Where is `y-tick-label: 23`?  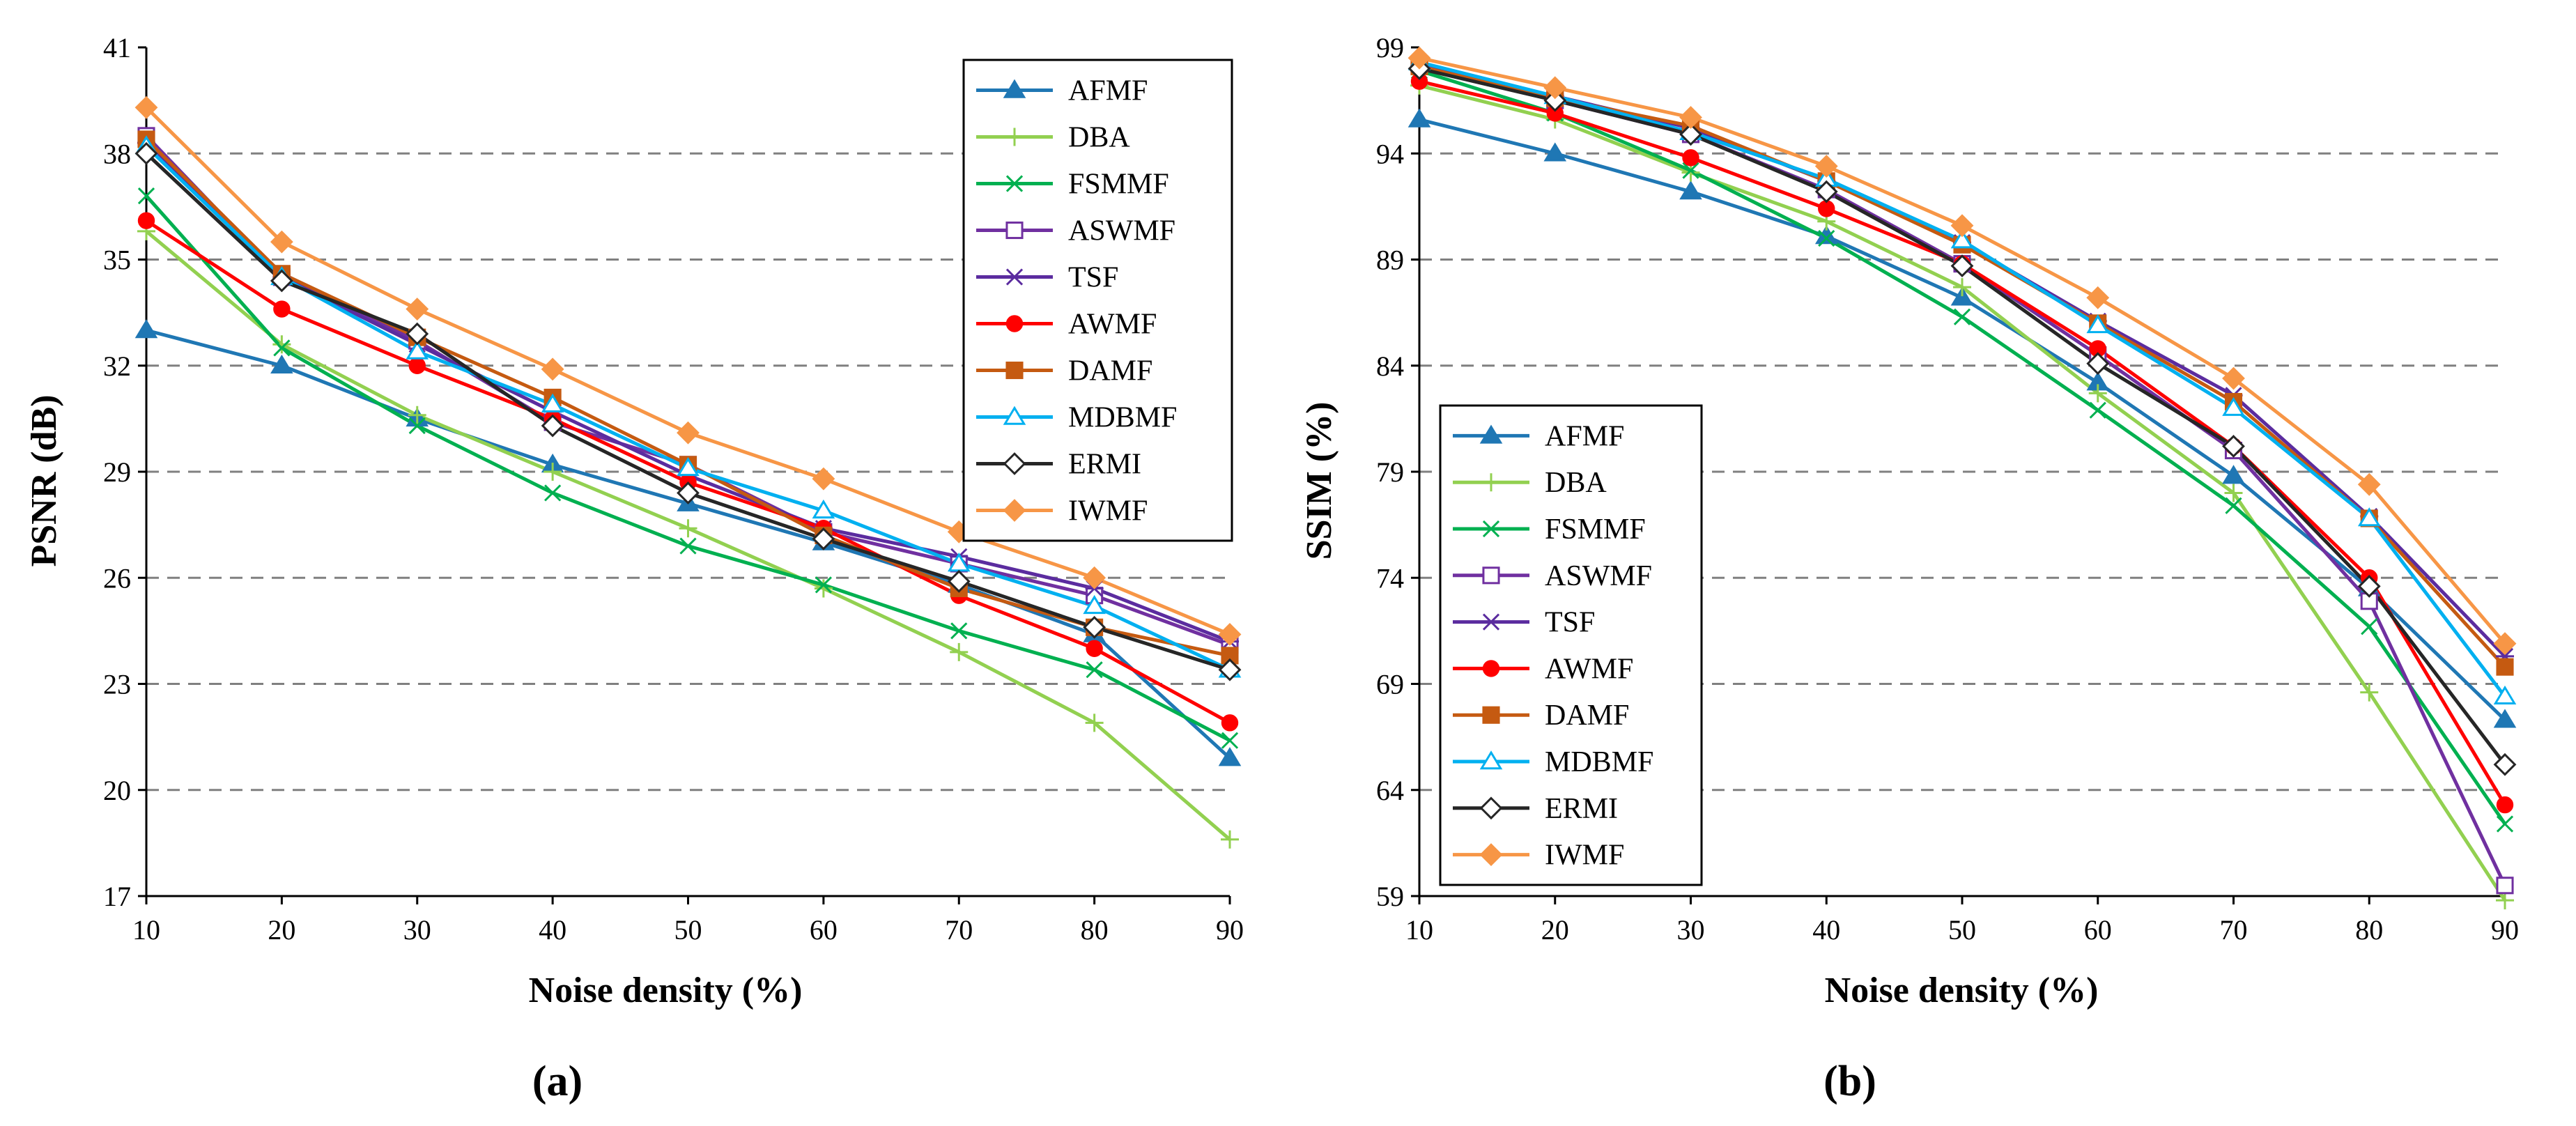
y-tick-label: 23 is located at coordinates (117, 684).